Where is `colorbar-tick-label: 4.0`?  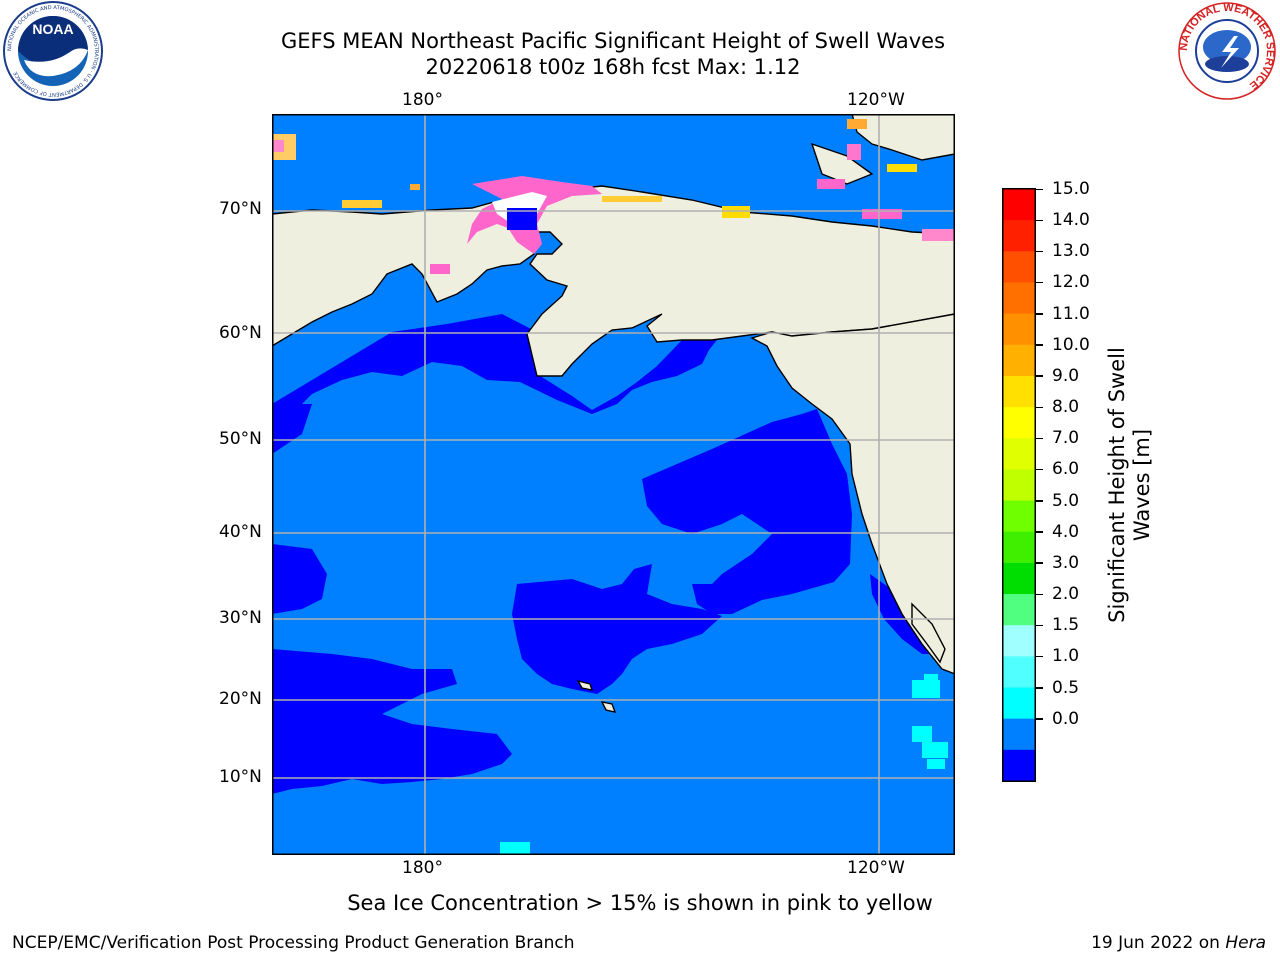
colorbar-tick-label: 4.0 is located at coordinates (1066, 531).